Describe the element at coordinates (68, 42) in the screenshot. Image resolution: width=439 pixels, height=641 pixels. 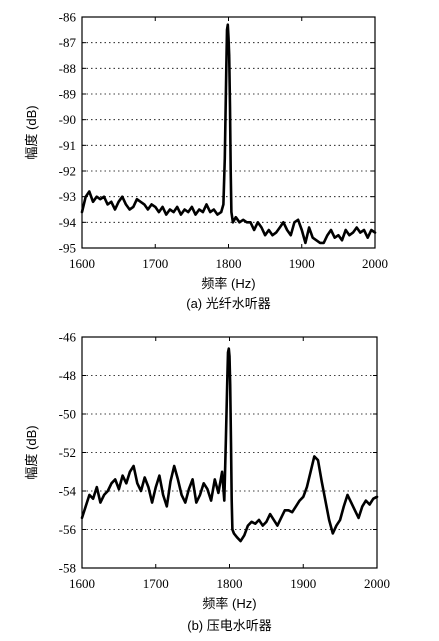
I see `chart-a-y-tick-label: -87` at that location.